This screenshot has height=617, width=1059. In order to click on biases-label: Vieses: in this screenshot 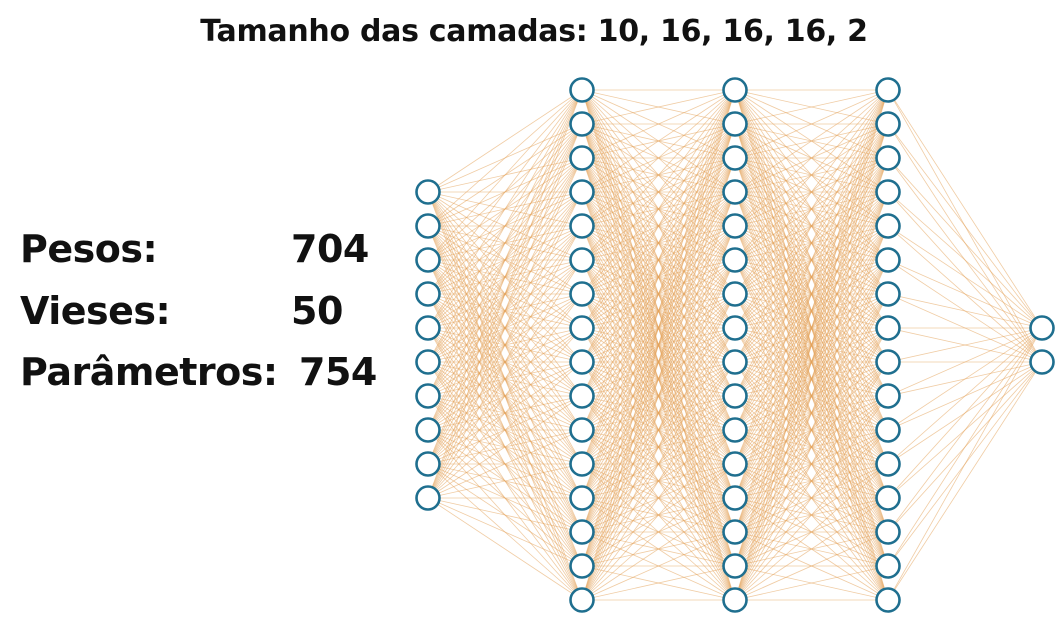, I will do `click(95, 311)`.